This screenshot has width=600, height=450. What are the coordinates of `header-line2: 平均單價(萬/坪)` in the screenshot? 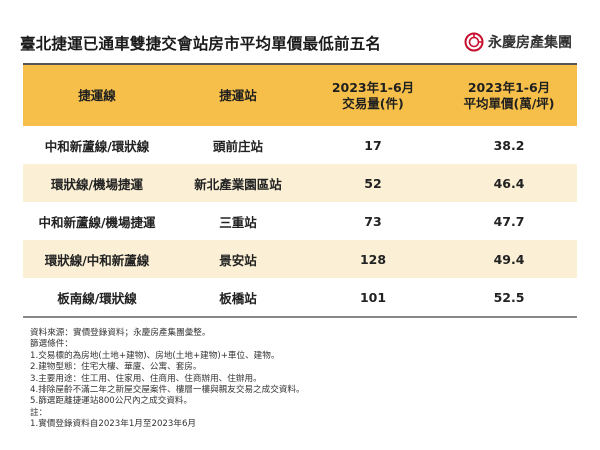 It's located at (509, 103).